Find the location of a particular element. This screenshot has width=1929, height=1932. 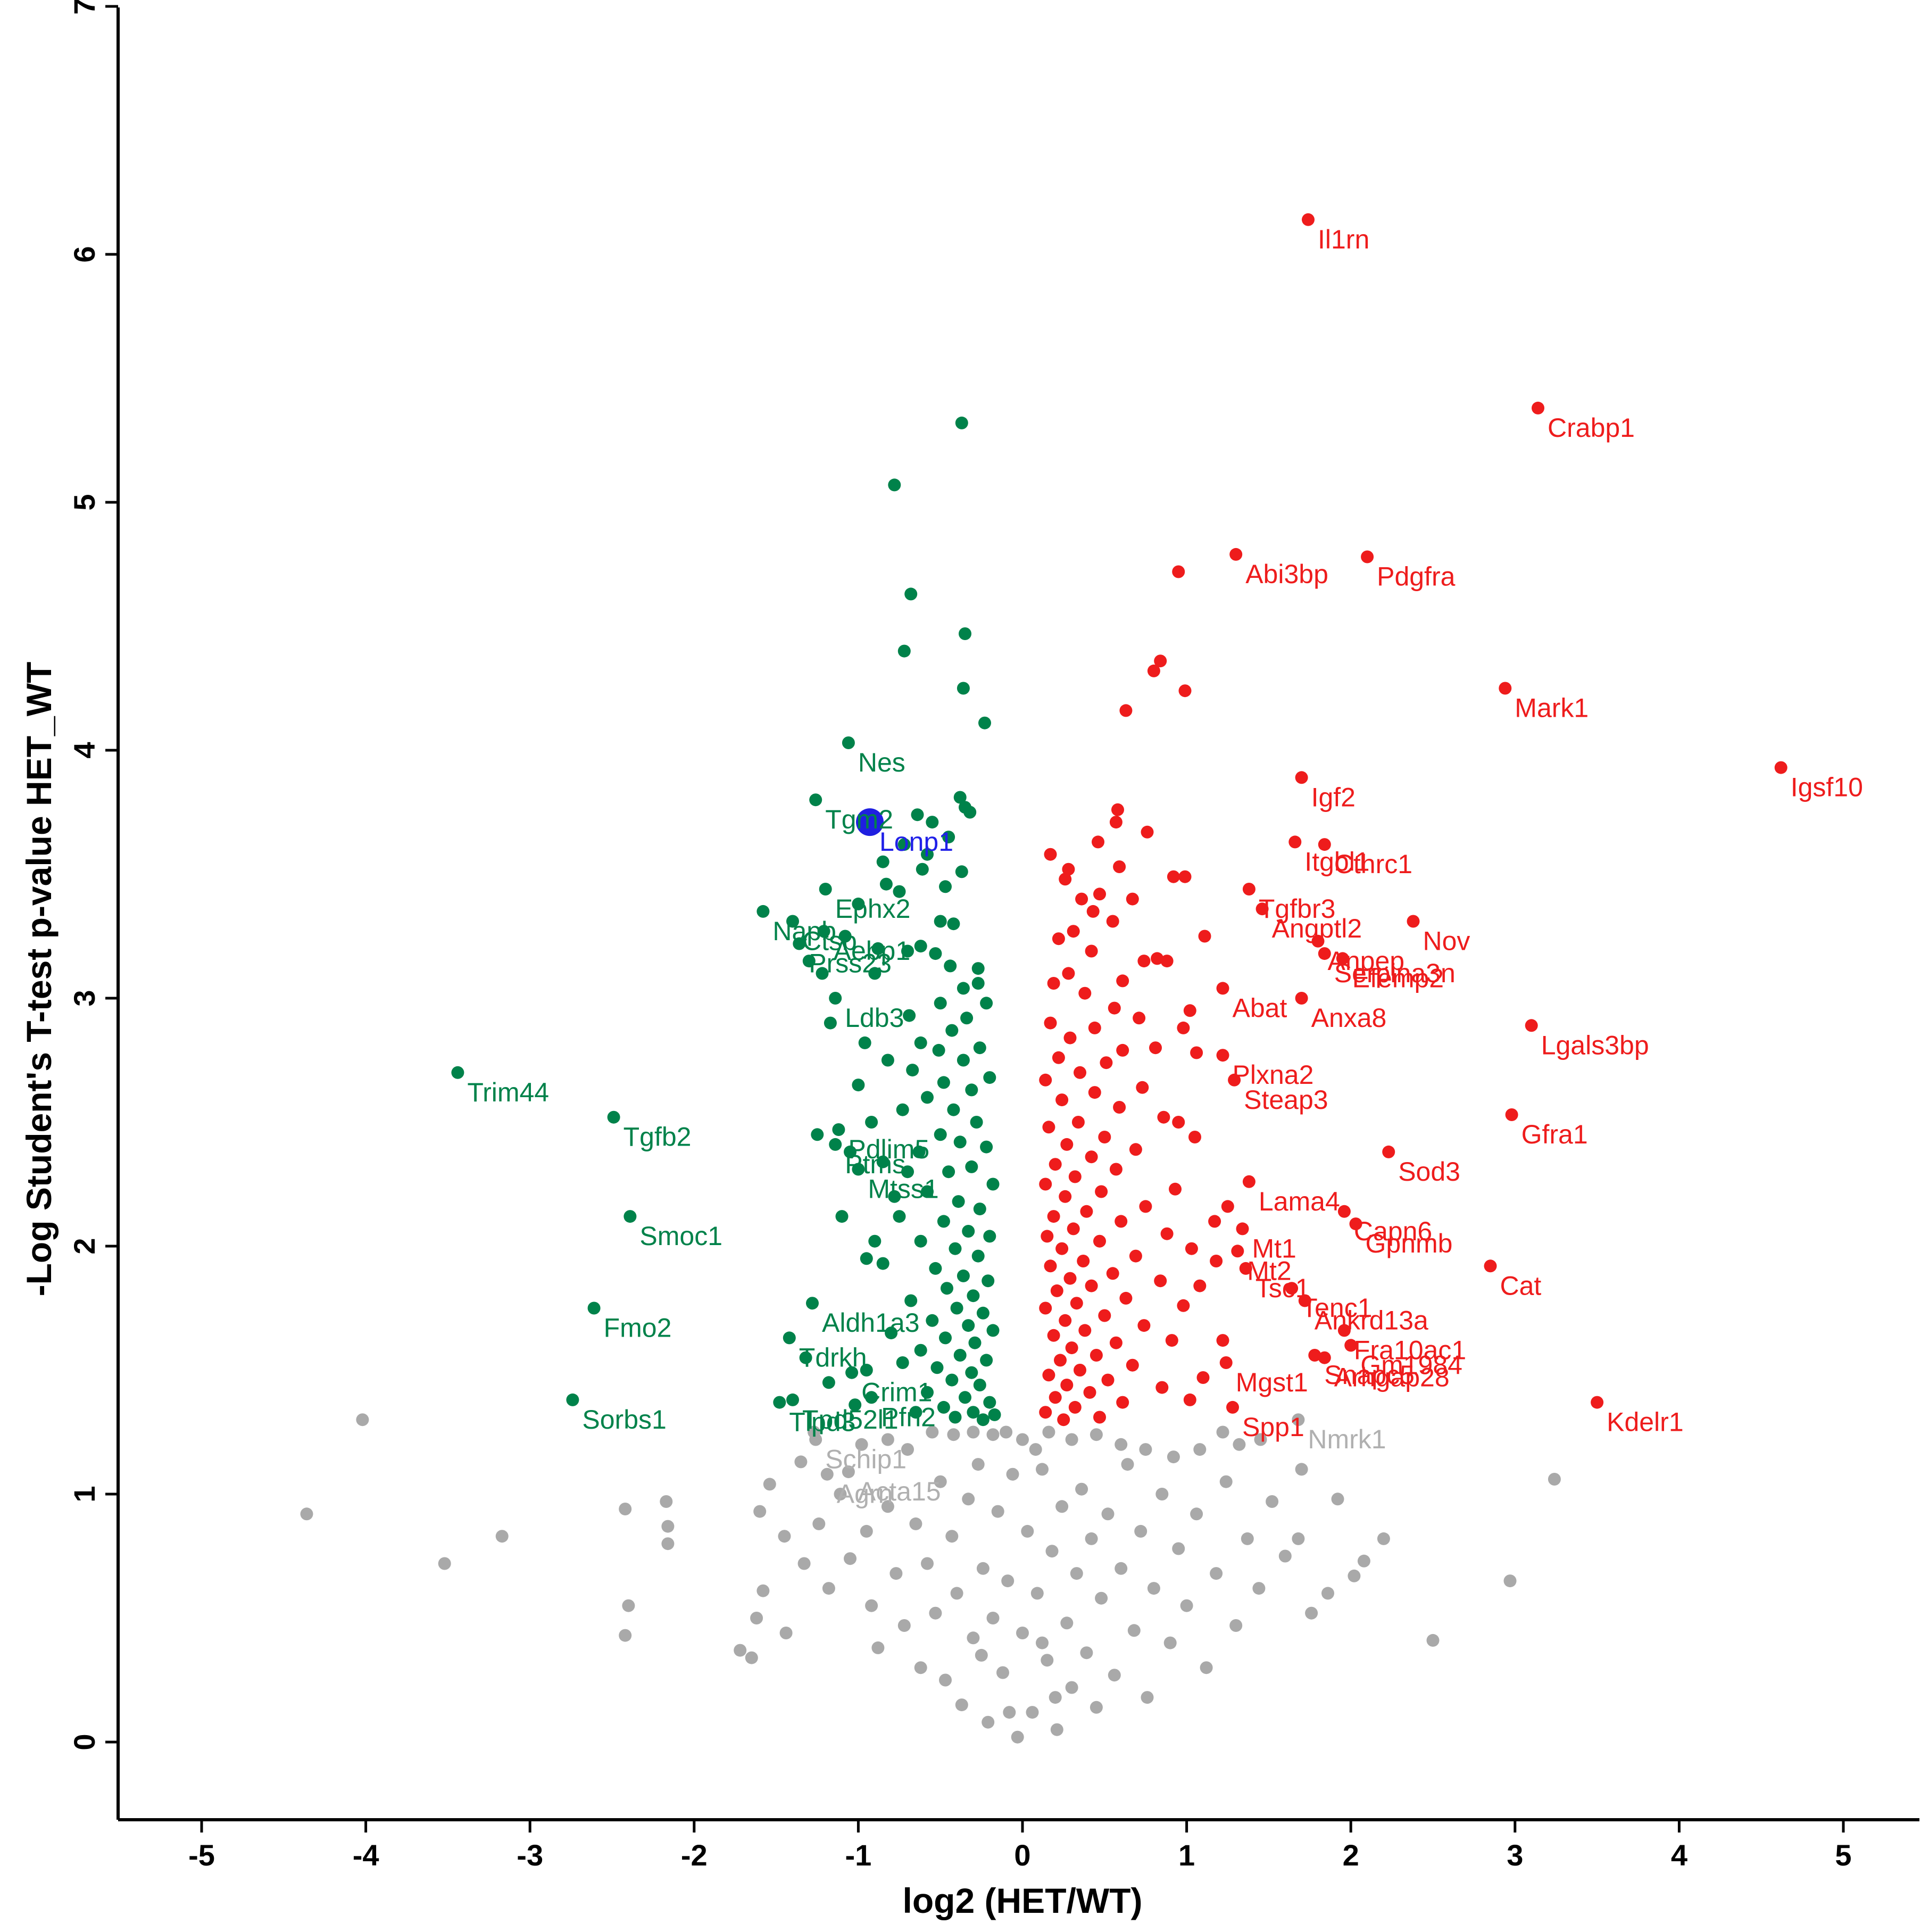

x-axis-title: log2 (HET/WT) is located at coordinates (1023, 1901).